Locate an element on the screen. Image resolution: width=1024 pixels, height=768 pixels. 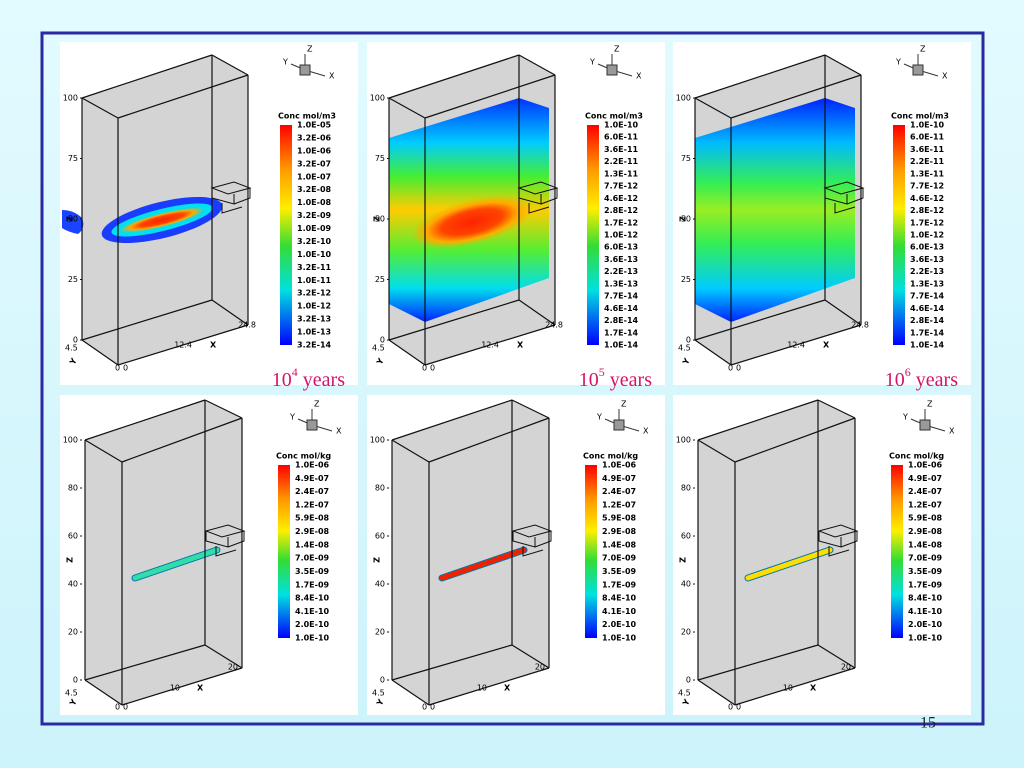
colorbar-label: 1.3E-11 is located at coordinates (621, 173).